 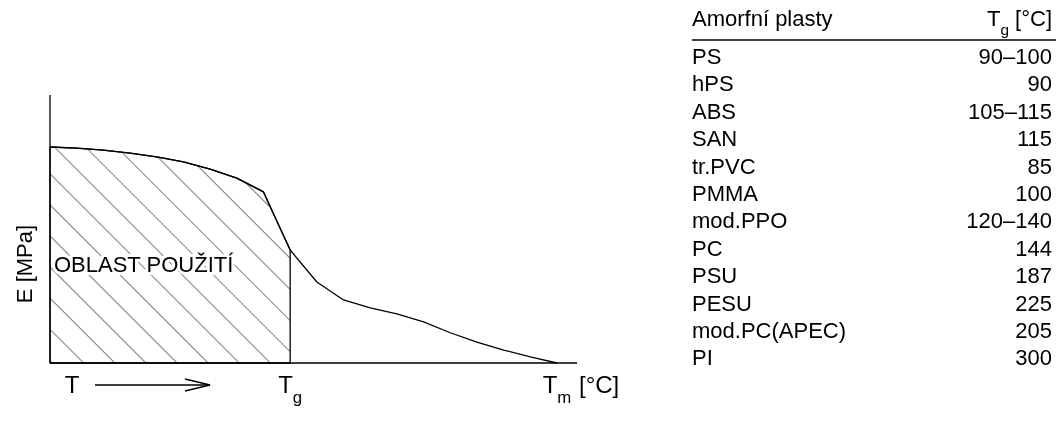 I want to click on text: 105–115, so click(x=1009, y=111).